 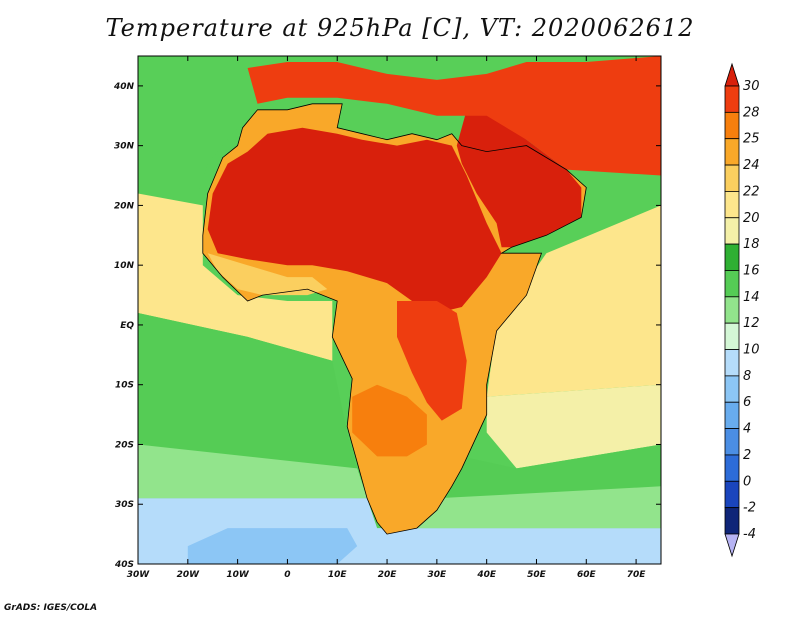 I want to click on lon-tick-label: 50E, so click(x=537, y=575).